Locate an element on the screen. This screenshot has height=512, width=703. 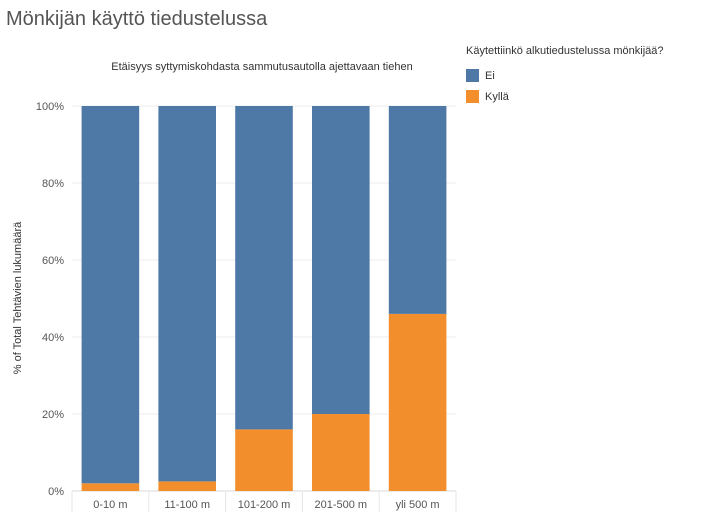
legend-label-kylla: Kyllä is located at coordinates (497, 96).